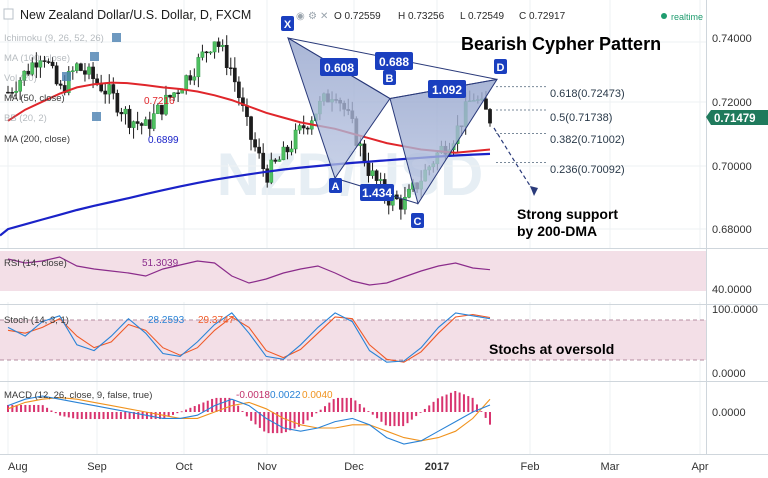 The width and height of the screenshot is (768, 478). I want to click on header-eye-icon: ◉, so click(300, 16).